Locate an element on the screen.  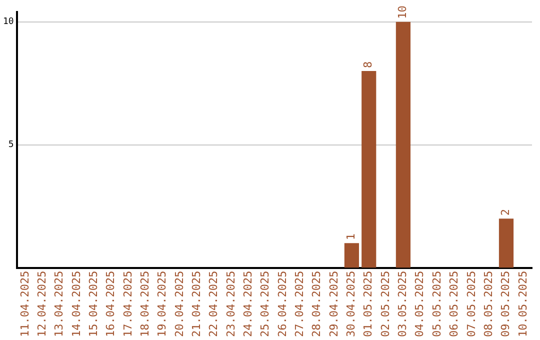
data-label: 8 is located at coordinates (368, 64).